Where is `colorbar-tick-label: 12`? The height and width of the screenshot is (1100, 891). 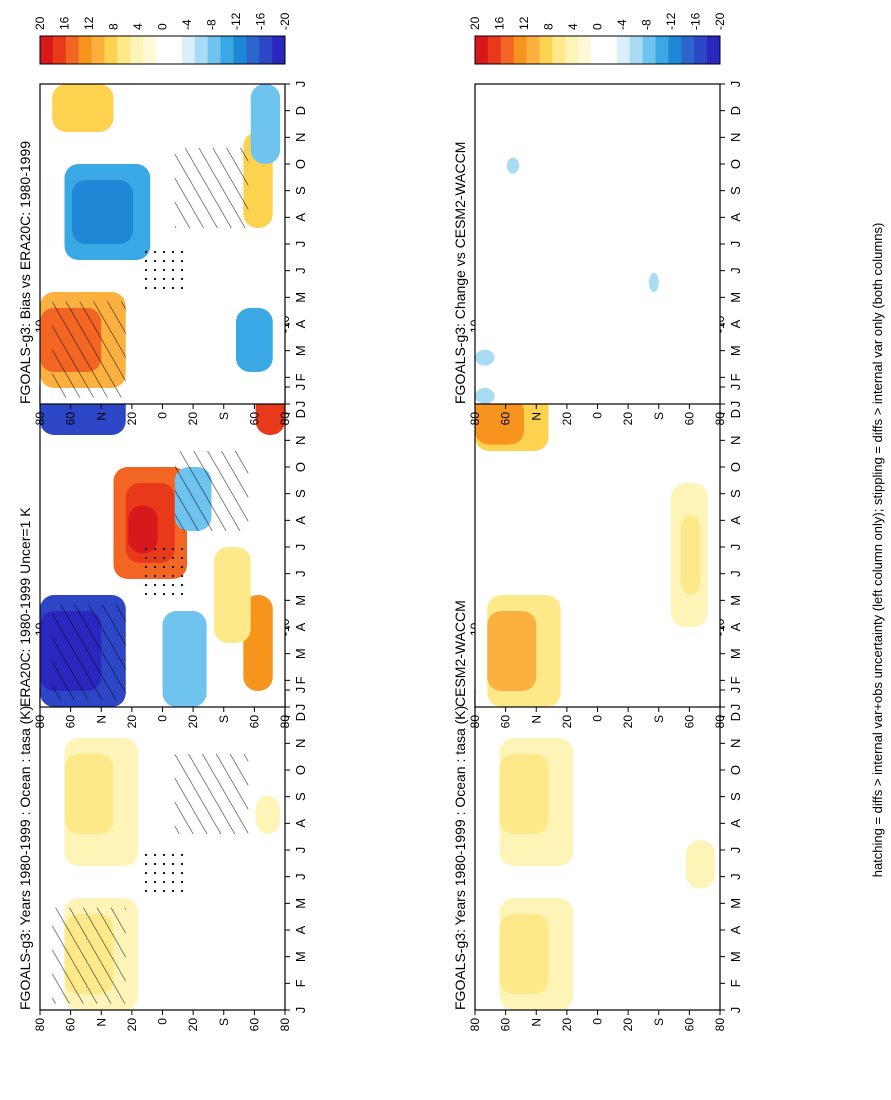 colorbar-tick-label: 12 is located at coordinates (89, 23).